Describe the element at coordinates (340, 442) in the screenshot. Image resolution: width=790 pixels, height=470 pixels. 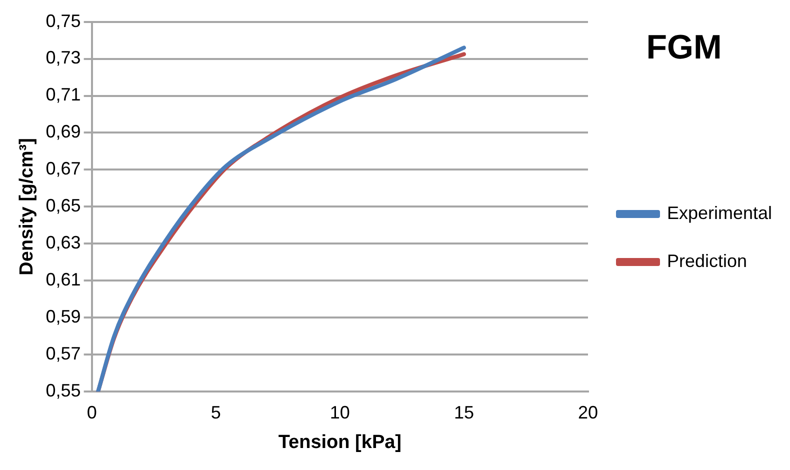
I see `x-axis-title: Tension [kPa]` at that location.